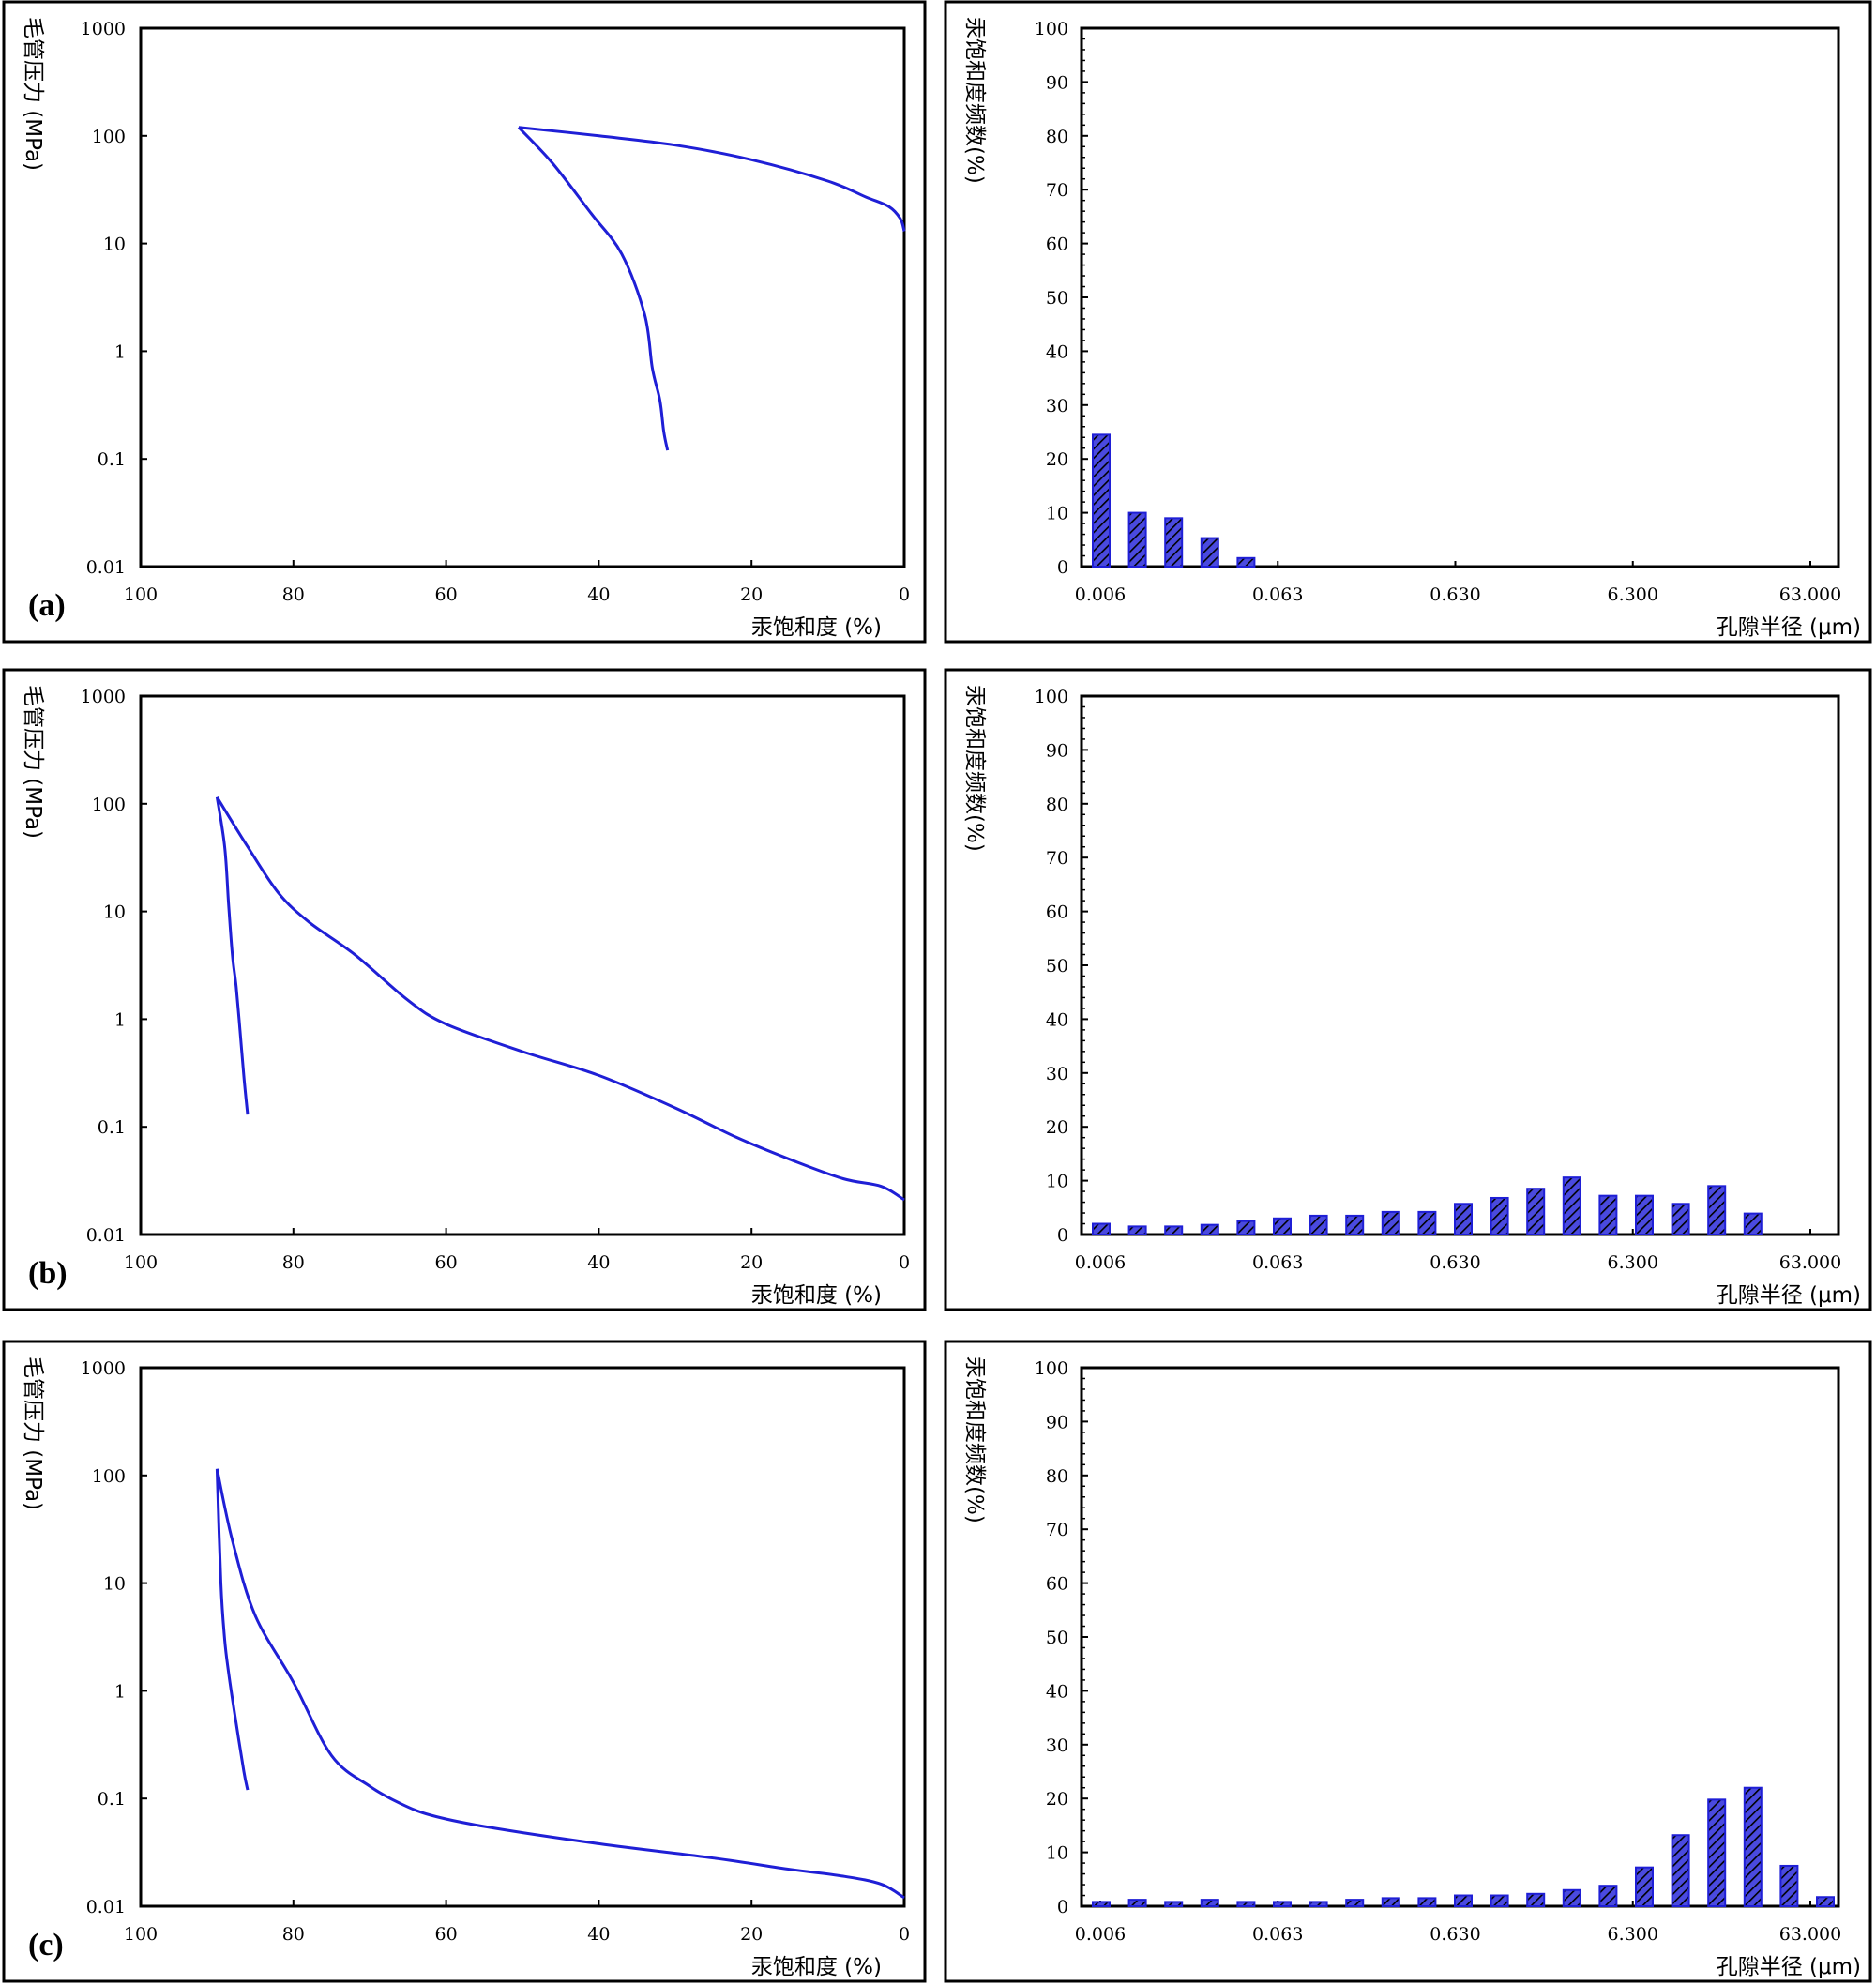 The image size is (1876, 1985). What do you see at coordinates (47, 605) in the screenshot?
I see `panel-label: (a)` at bounding box center [47, 605].